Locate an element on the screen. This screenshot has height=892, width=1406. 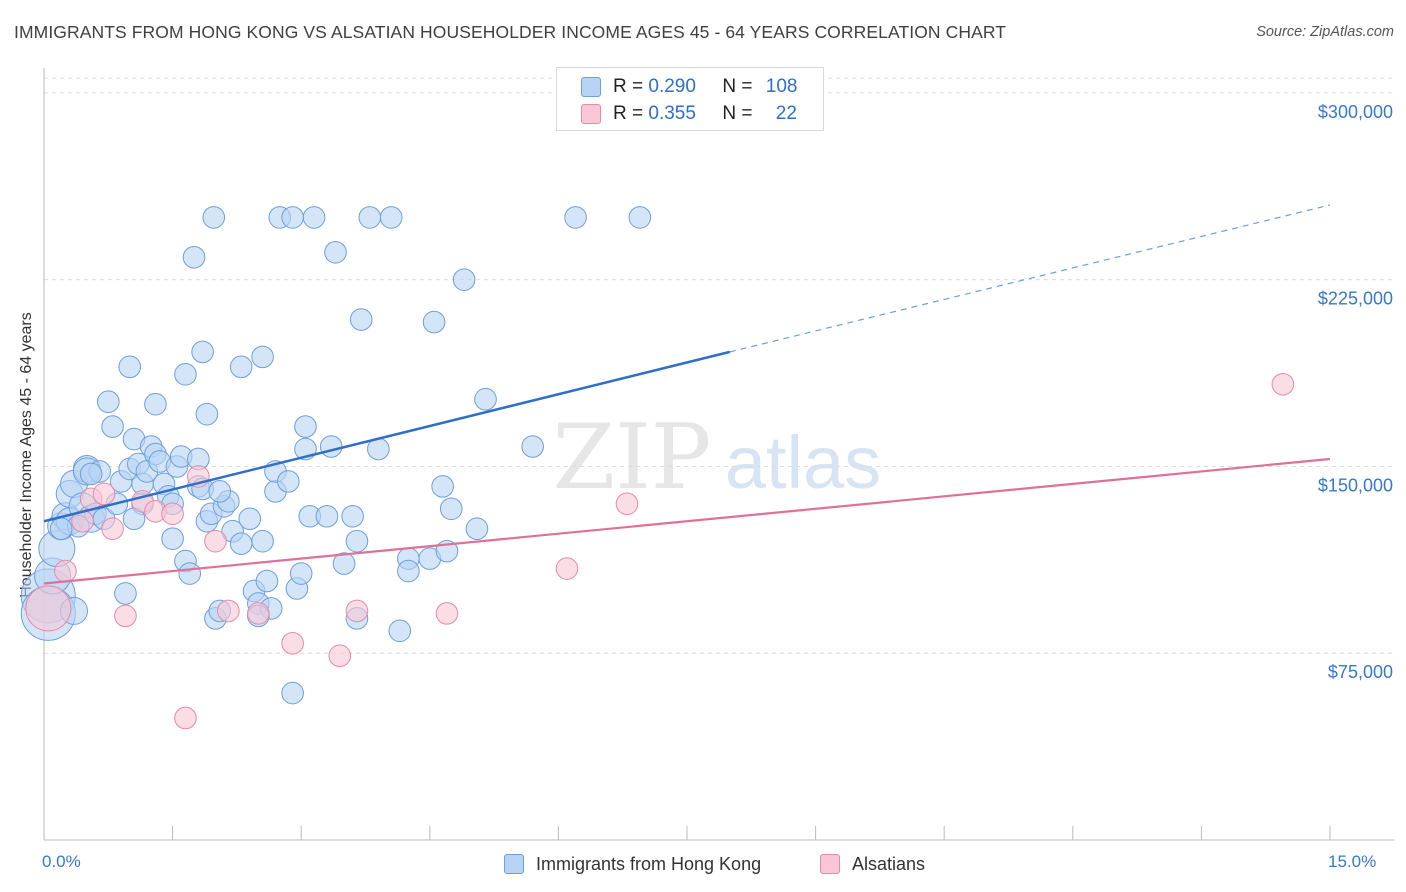
correlation-legend: R = 0.290 N = 108 R = 0.355 N = 22 is located at coordinates (690, 99).